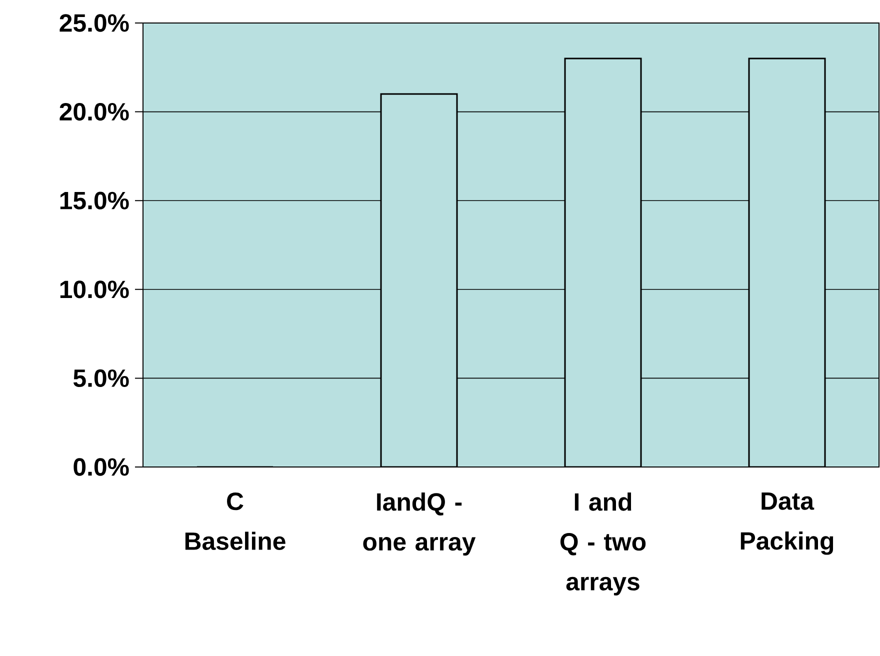 Image resolution: width=880 pixels, height=656 pixels. What do you see at coordinates (94, 289) in the screenshot?
I see `y-tick-label: 10.0%` at bounding box center [94, 289].